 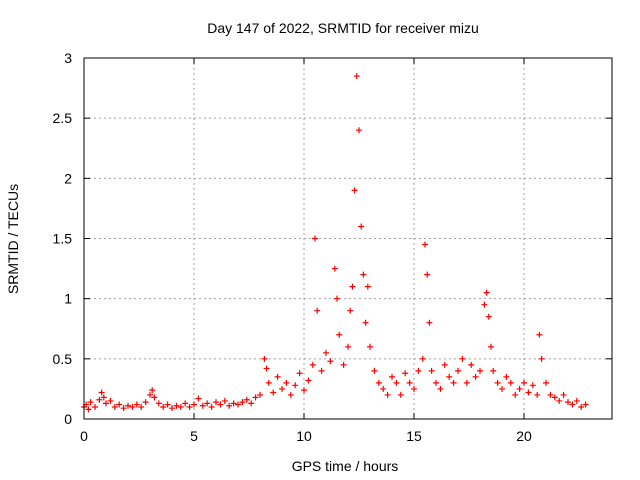 What do you see at coordinates (63, 118) in the screenshot?
I see `y-tick-label: 2.5` at bounding box center [63, 118].